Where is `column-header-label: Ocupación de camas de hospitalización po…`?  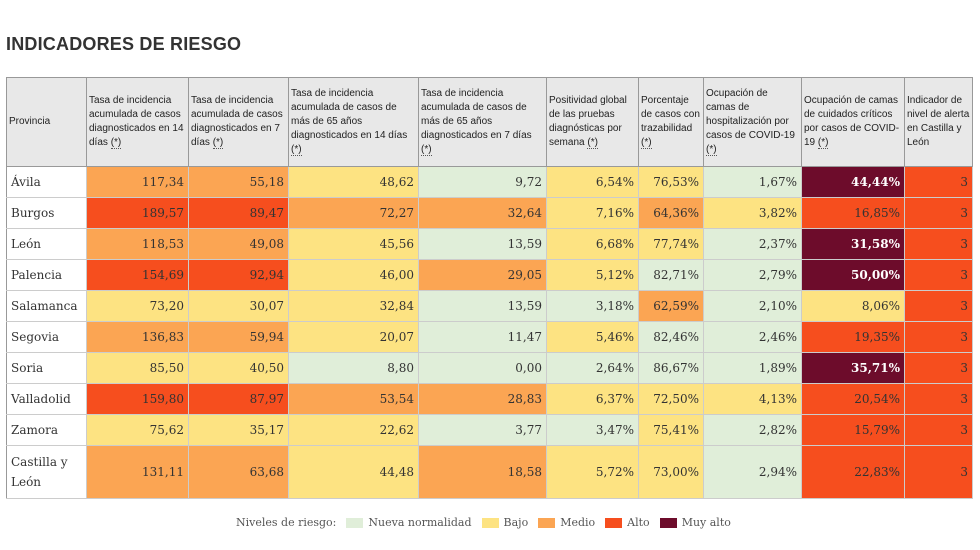
column-header-label: Ocupación de camas de hospitalización po… is located at coordinates (750, 114).